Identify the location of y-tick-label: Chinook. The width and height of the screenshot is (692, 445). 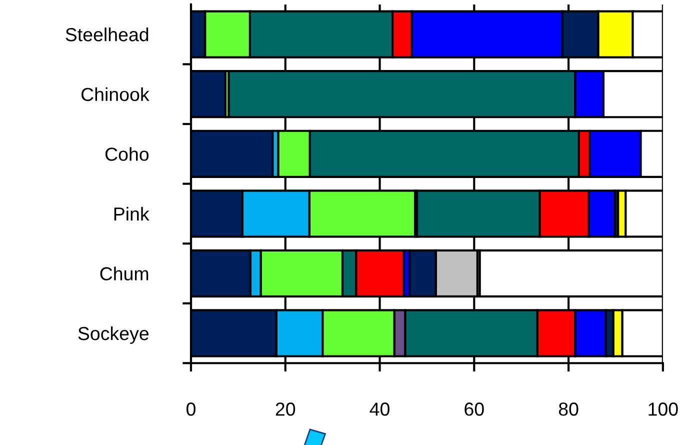
(115, 94).